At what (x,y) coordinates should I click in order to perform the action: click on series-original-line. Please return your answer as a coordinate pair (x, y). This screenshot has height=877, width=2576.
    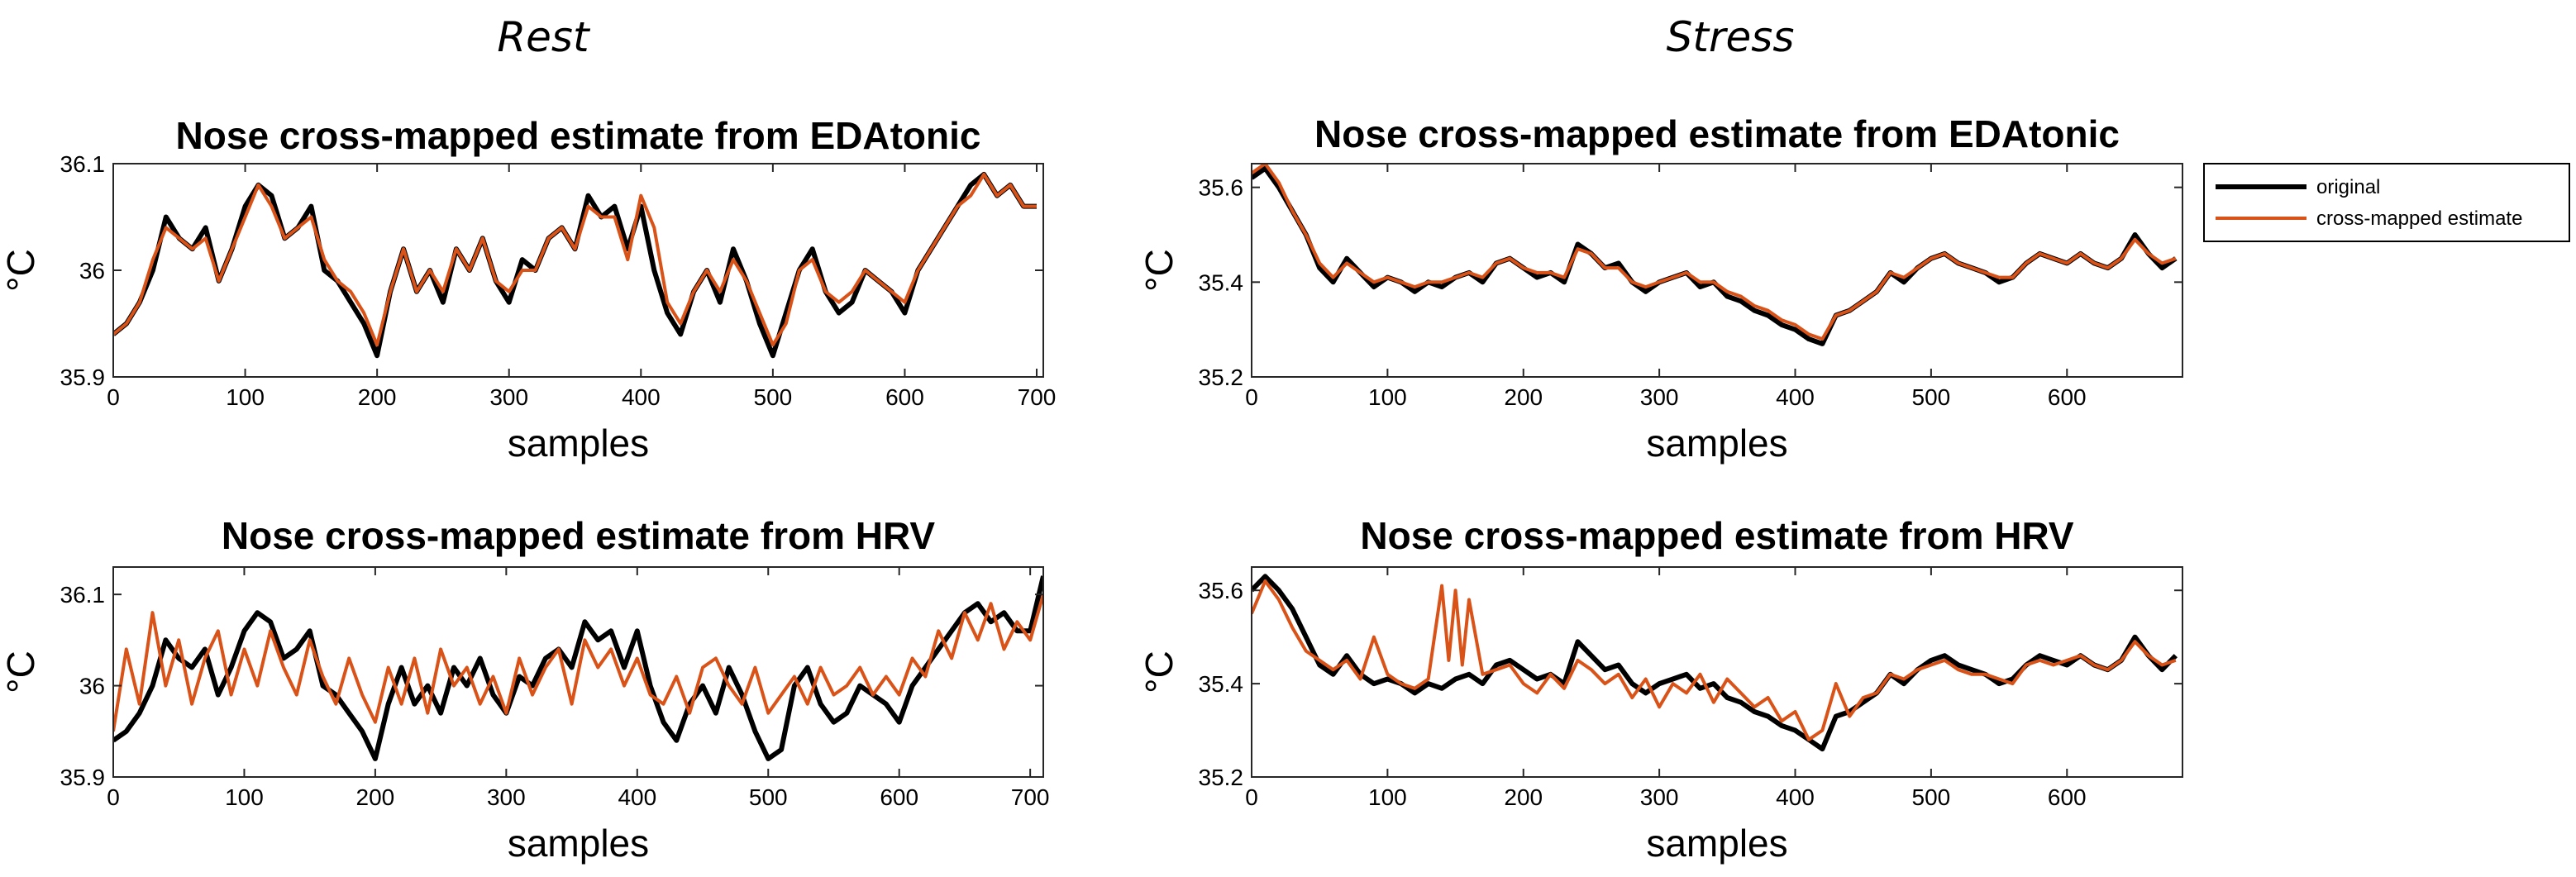
    Looking at the image, I should click on (578, 668).